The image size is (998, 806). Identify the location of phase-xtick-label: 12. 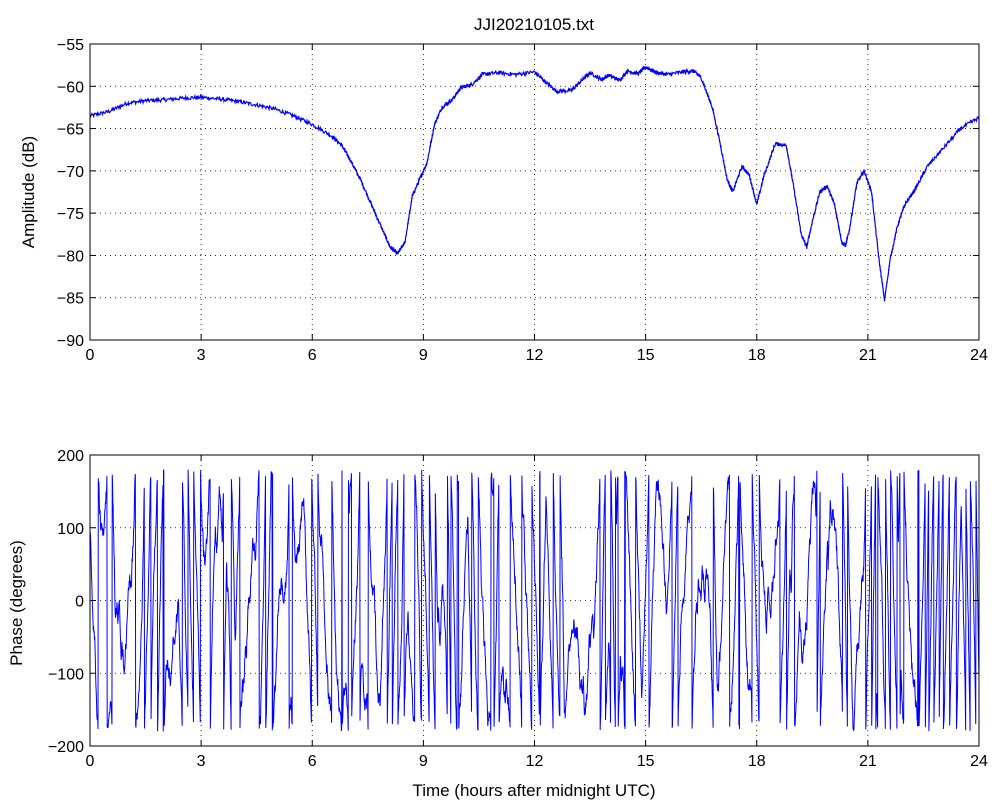
(535, 761).